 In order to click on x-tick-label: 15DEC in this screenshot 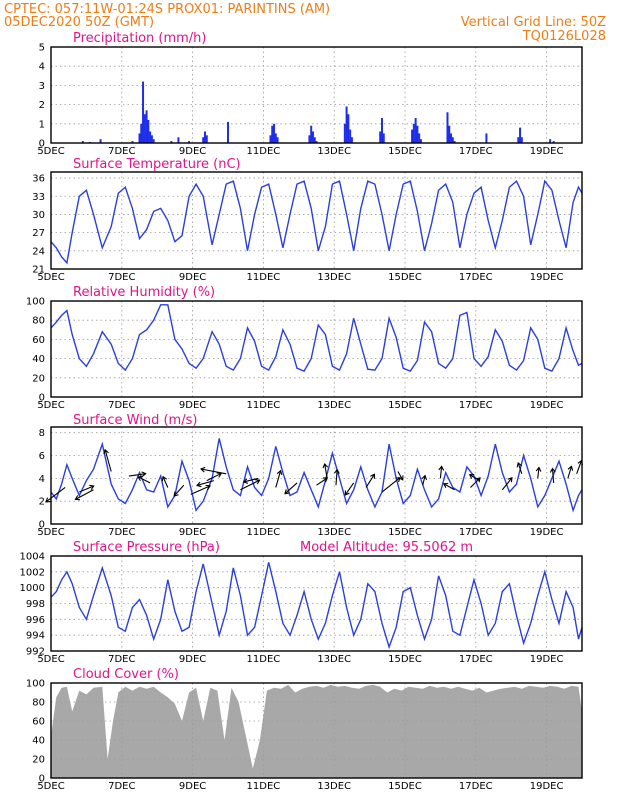, I will do `click(405, 277)`.